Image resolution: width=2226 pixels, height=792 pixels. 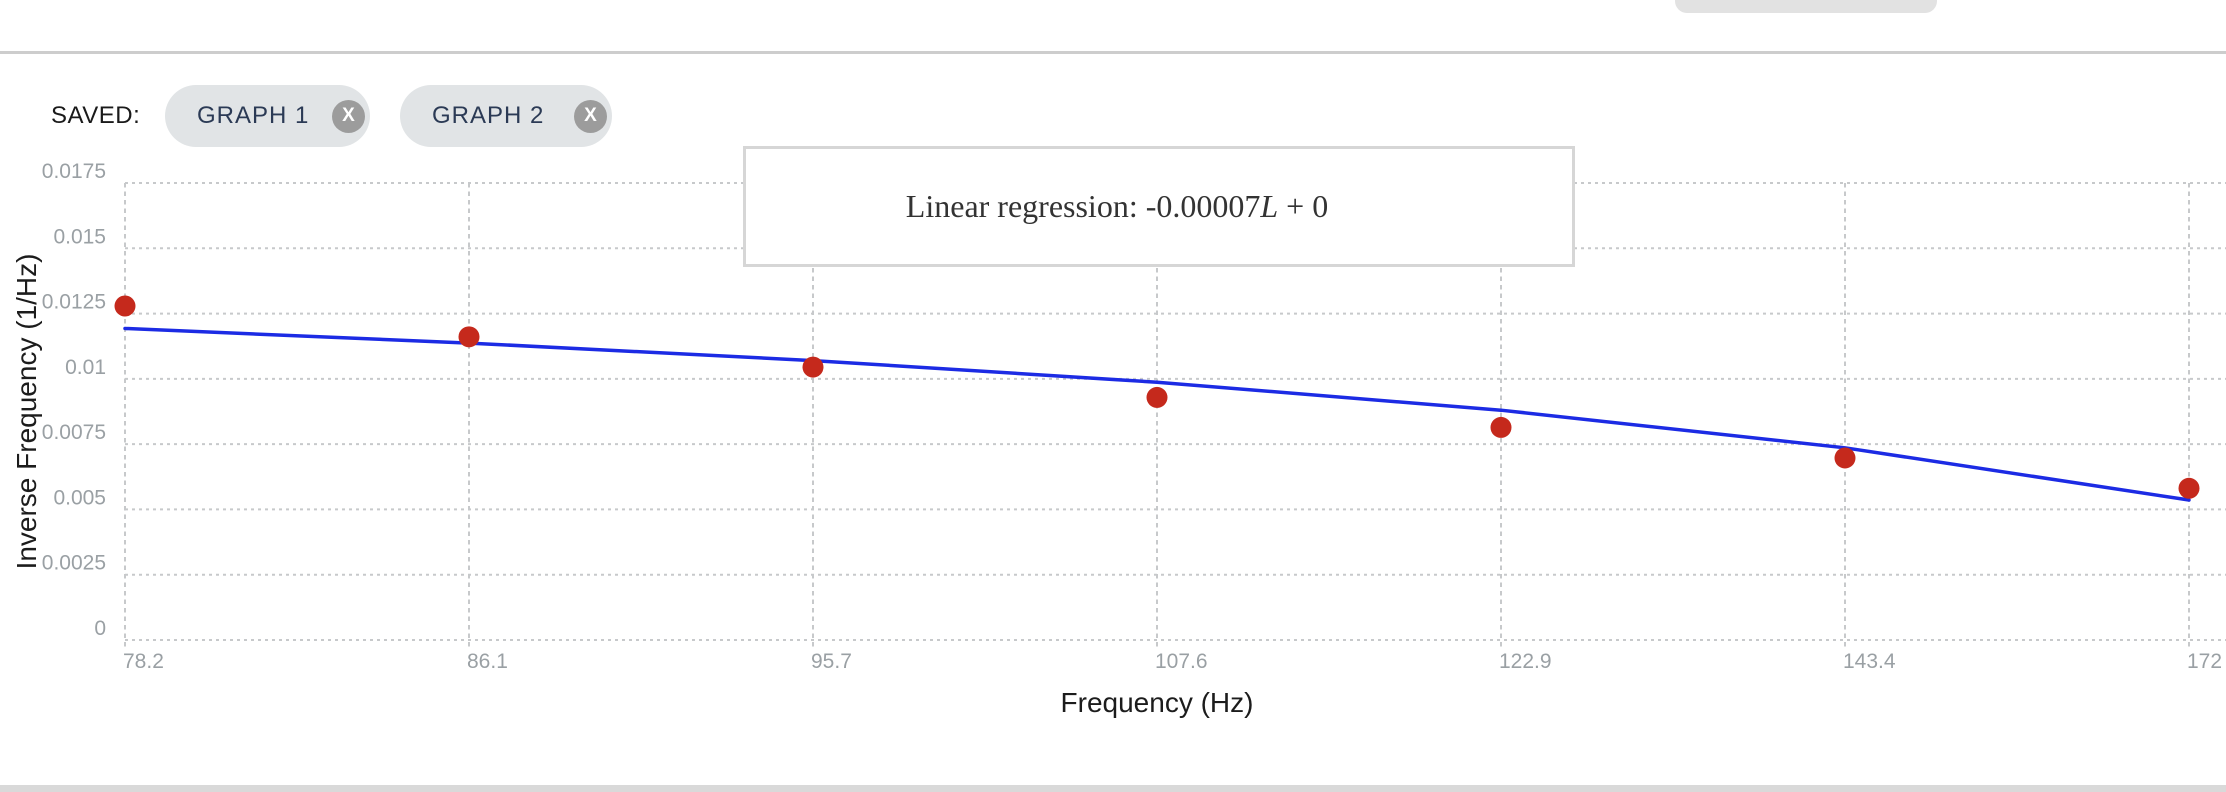 What do you see at coordinates (143, 661) in the screenshot?
I see `x-axis-tick-label: 78.2` at bounding box center [143, 661].